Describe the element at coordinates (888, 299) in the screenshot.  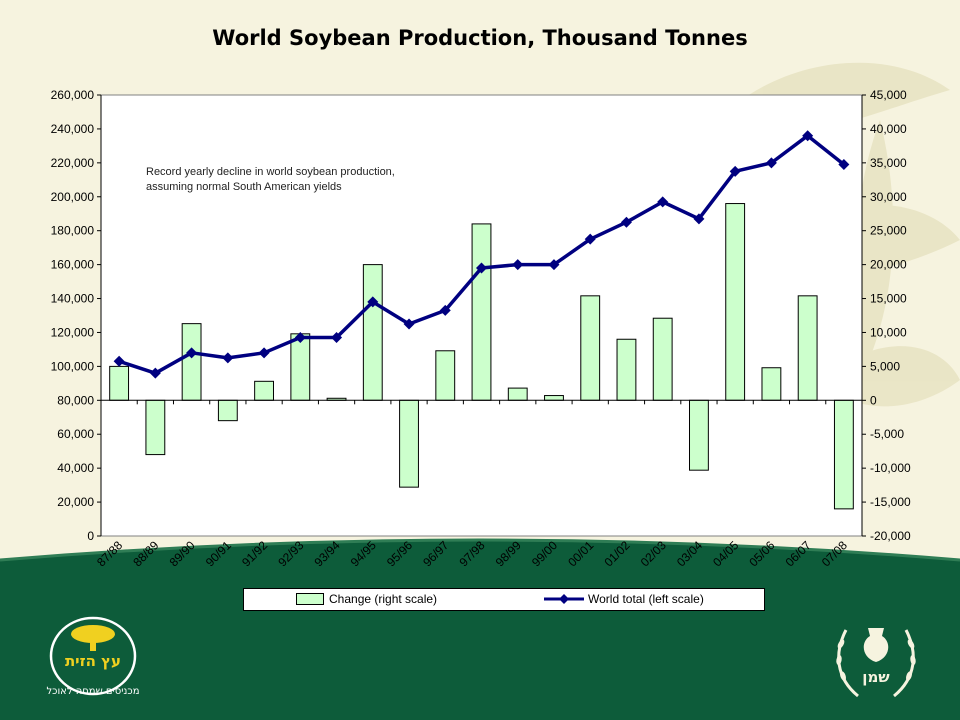
I see `y-right-tick-label: 15,000` at that location.